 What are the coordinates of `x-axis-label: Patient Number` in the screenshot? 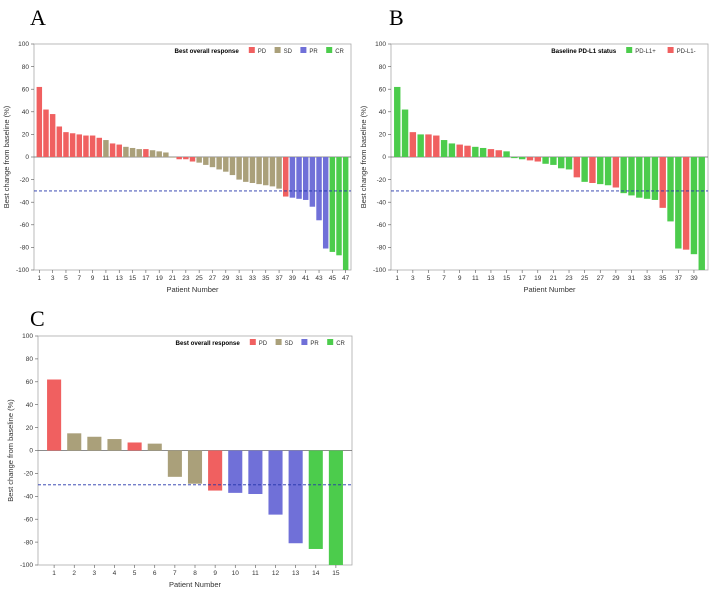 It's located at (195, 584).